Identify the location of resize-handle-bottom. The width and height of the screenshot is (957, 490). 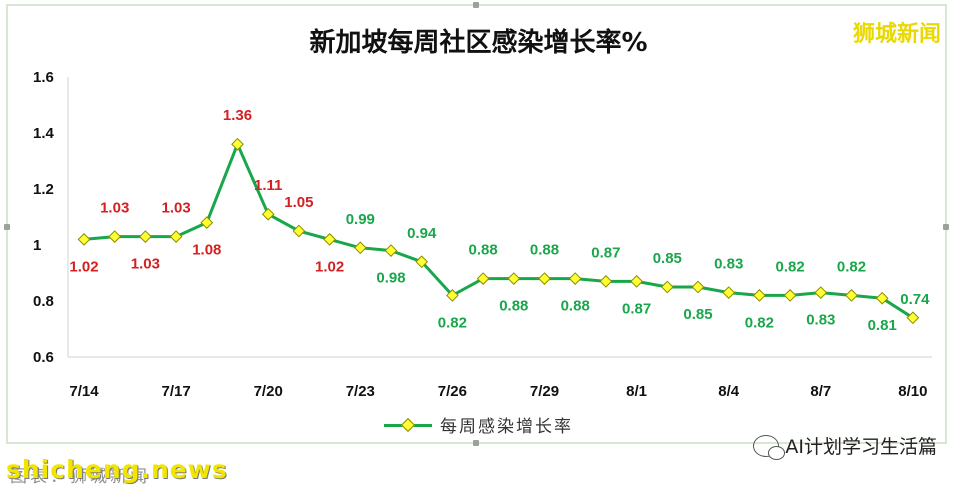
(476, 443).